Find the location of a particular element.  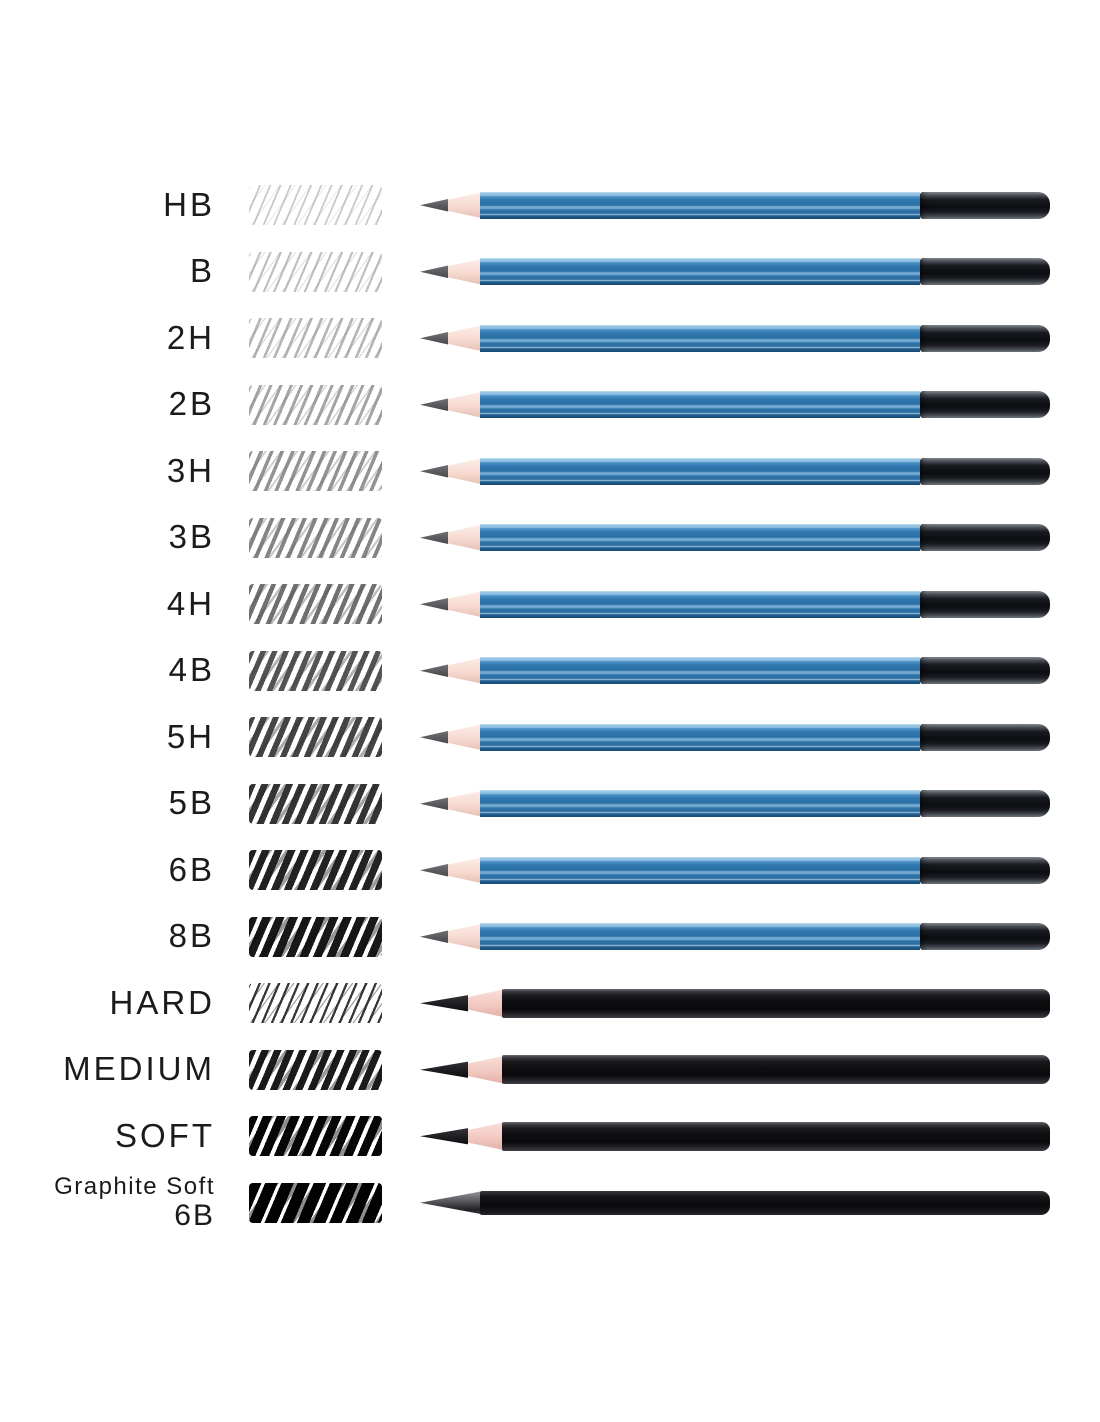

grade-label: 5H is located at coordinates (190, 736).